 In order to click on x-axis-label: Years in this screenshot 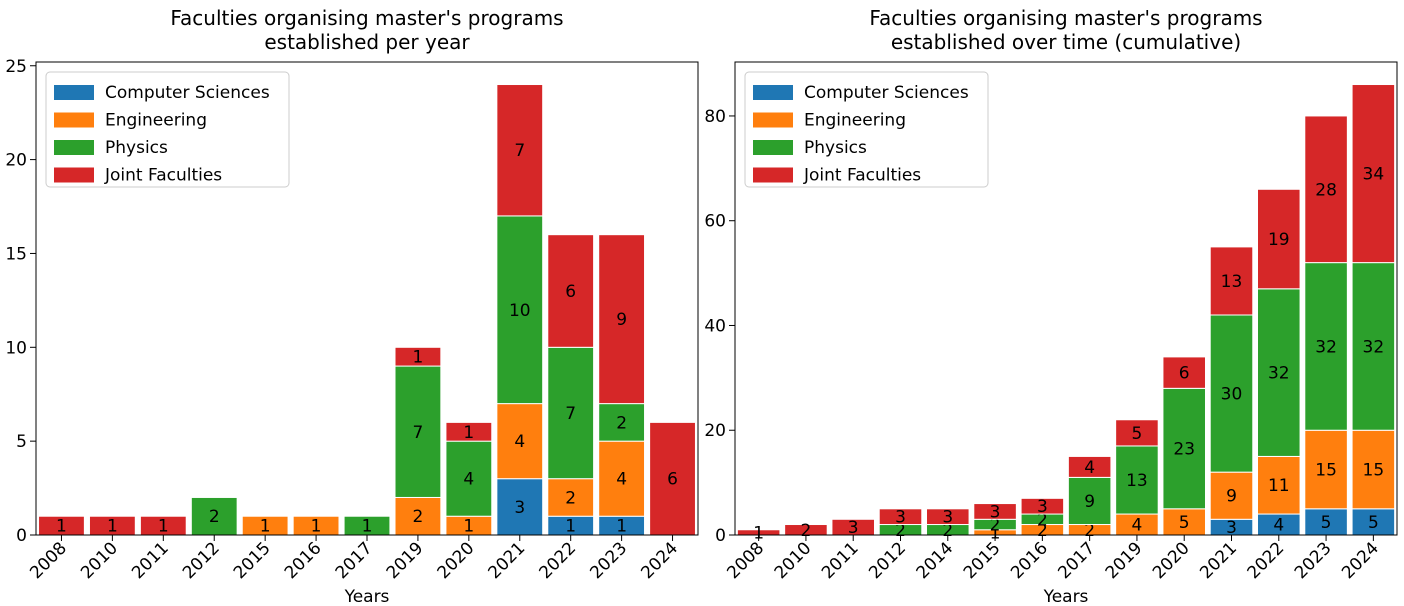, I will do `click(367, 596)`.